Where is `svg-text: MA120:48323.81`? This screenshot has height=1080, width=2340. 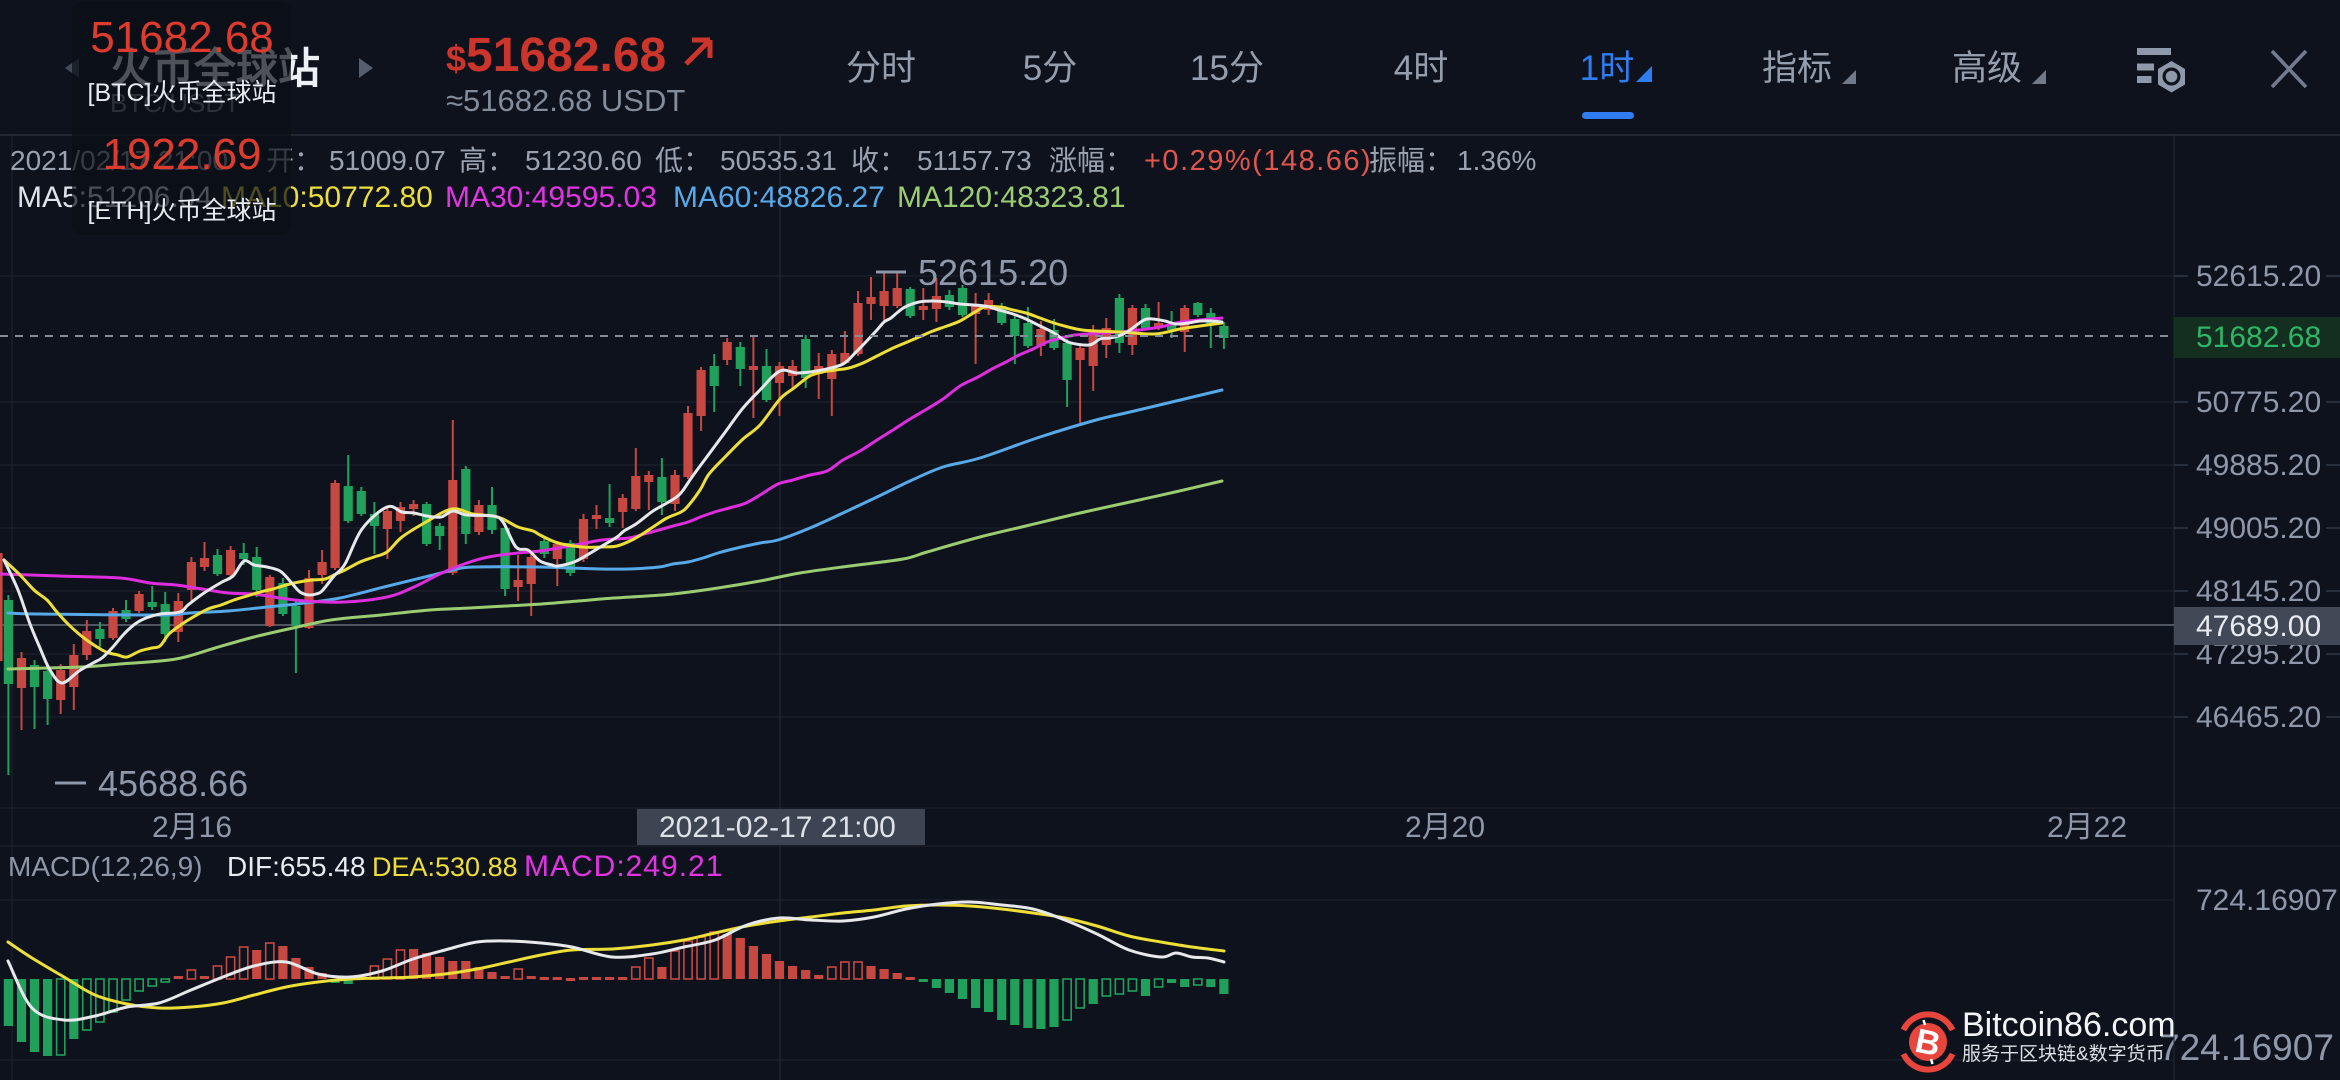
svg-text: MA120:48323.81 is located at coordinates (1011, 197).